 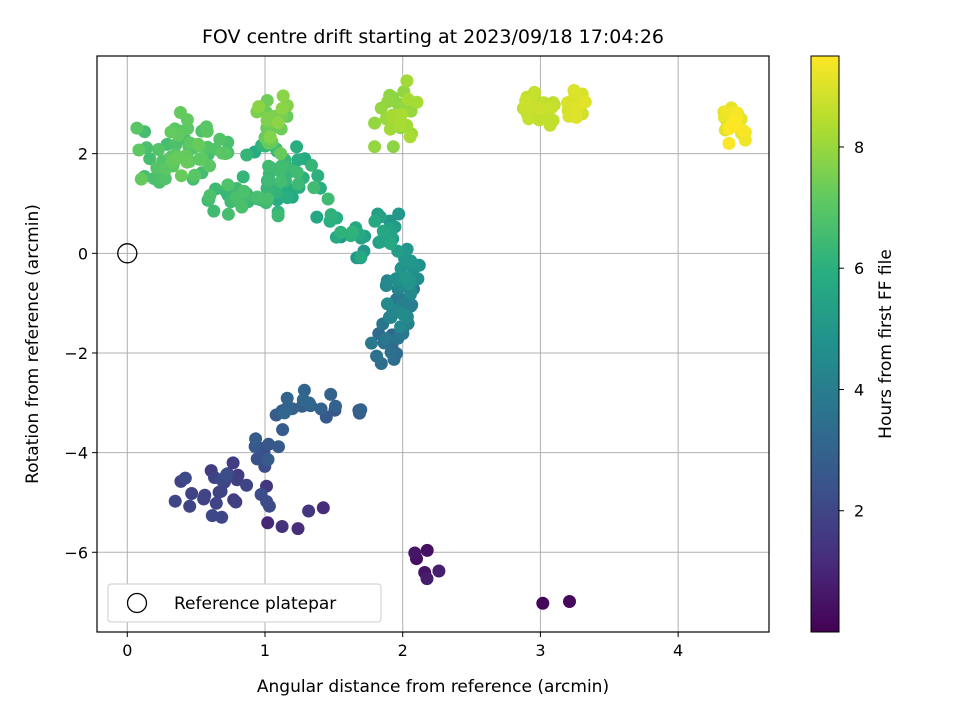 I want to click on colorbar, so click(x=825, y=344).